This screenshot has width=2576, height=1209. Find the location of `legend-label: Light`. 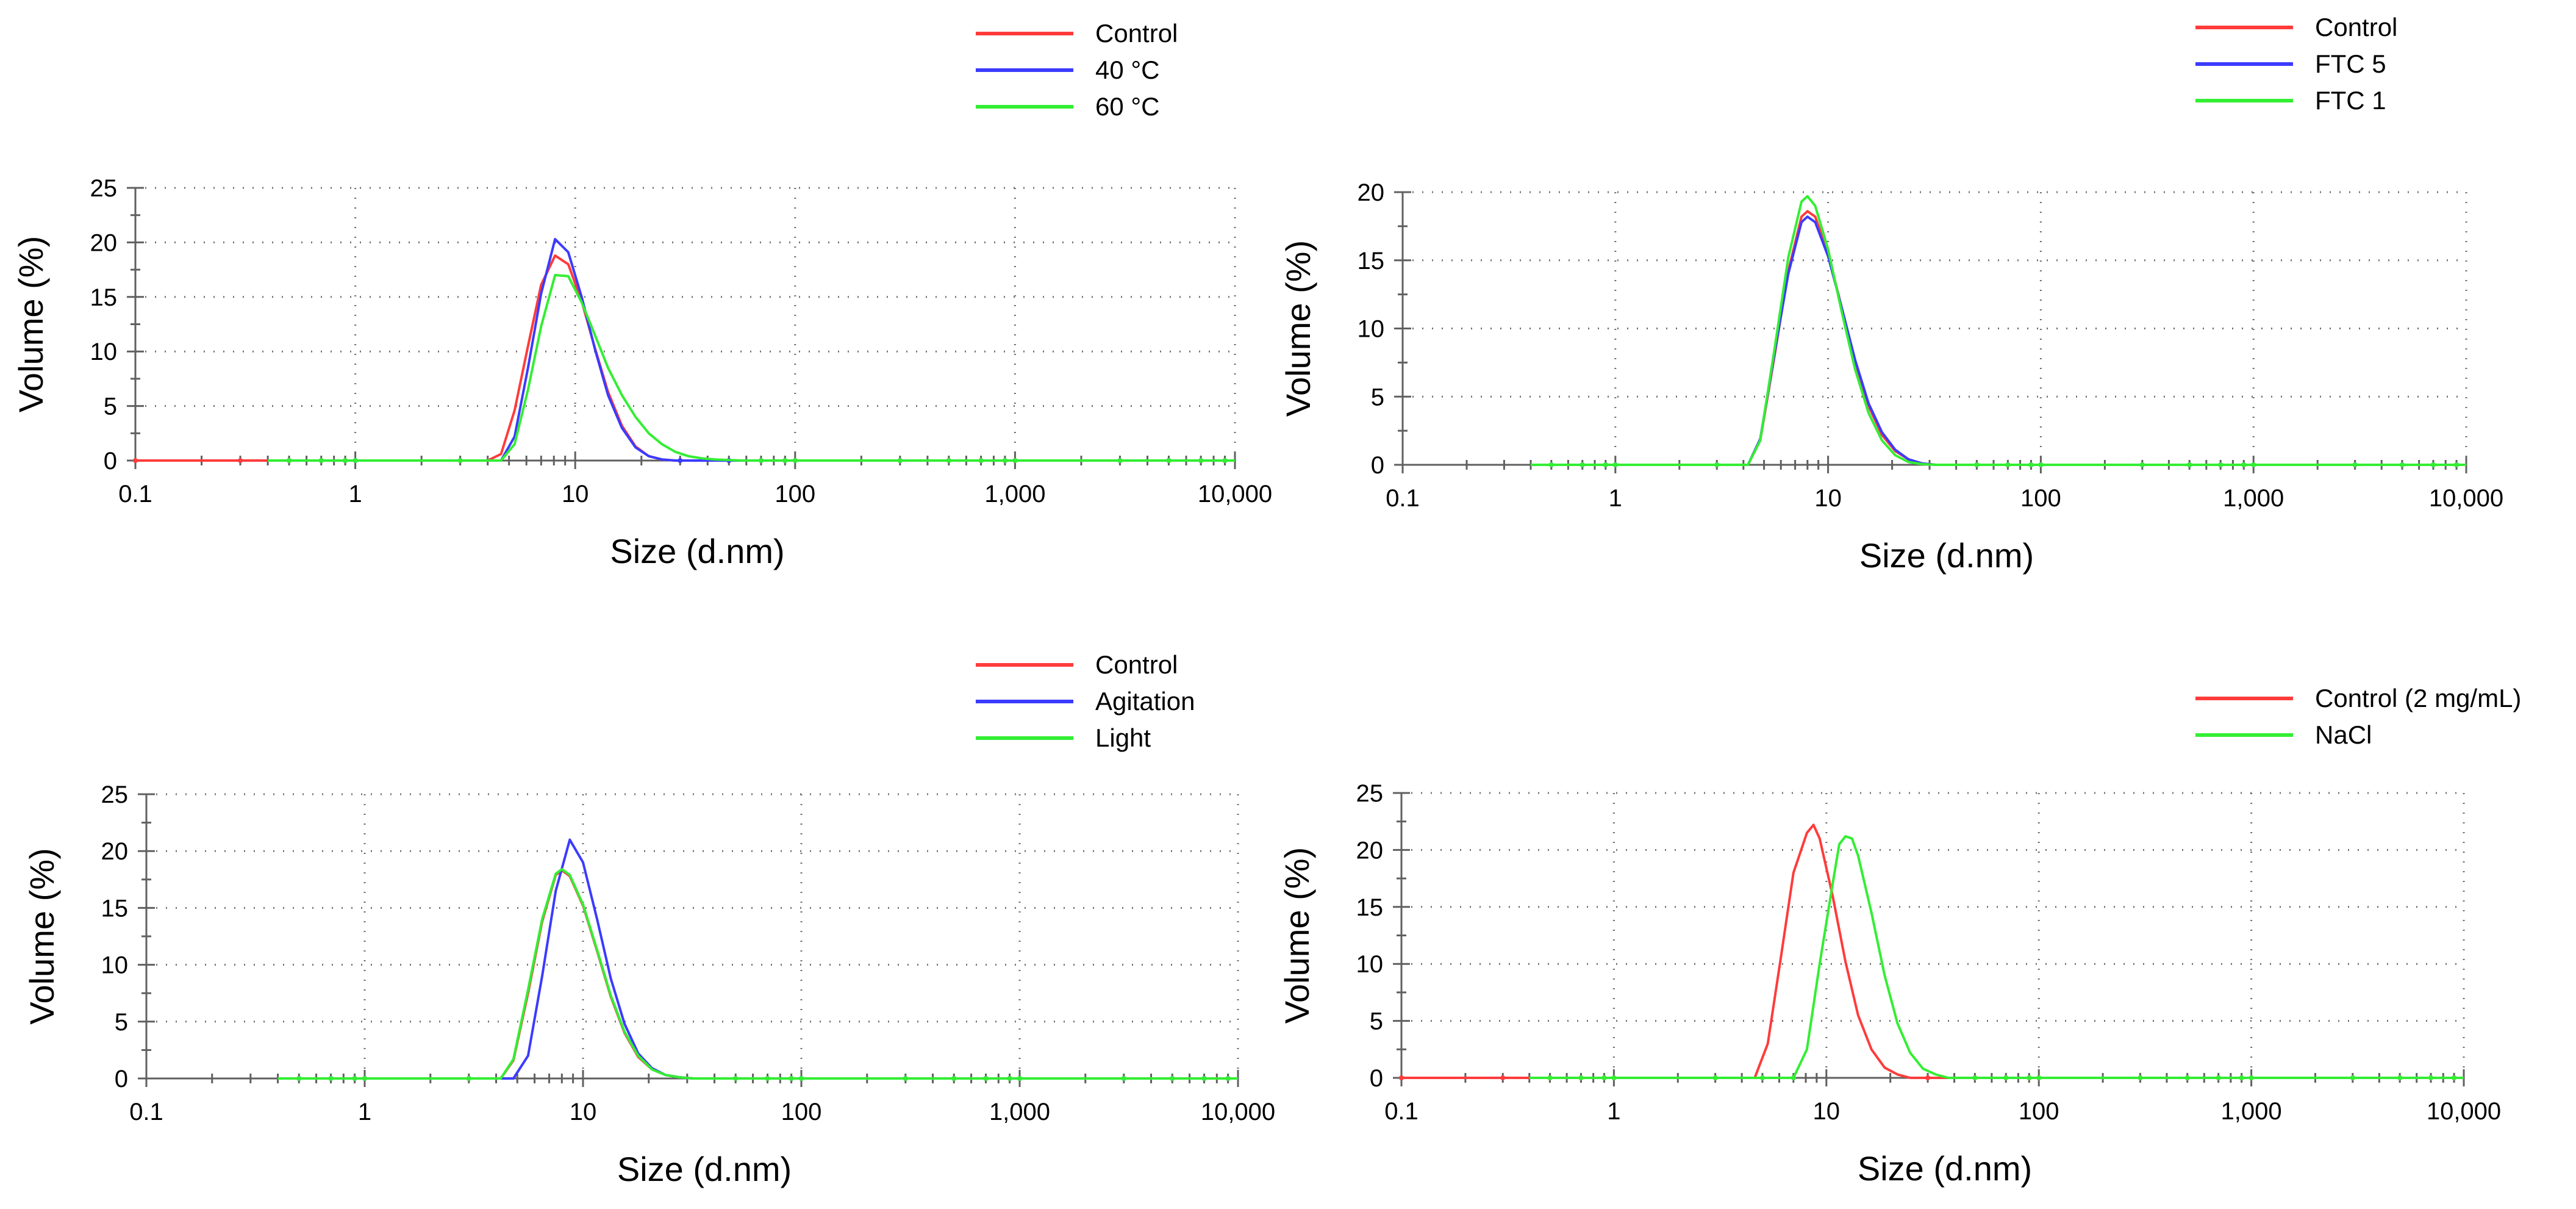

legend-label: Light is located at coordinates (1123, 737).